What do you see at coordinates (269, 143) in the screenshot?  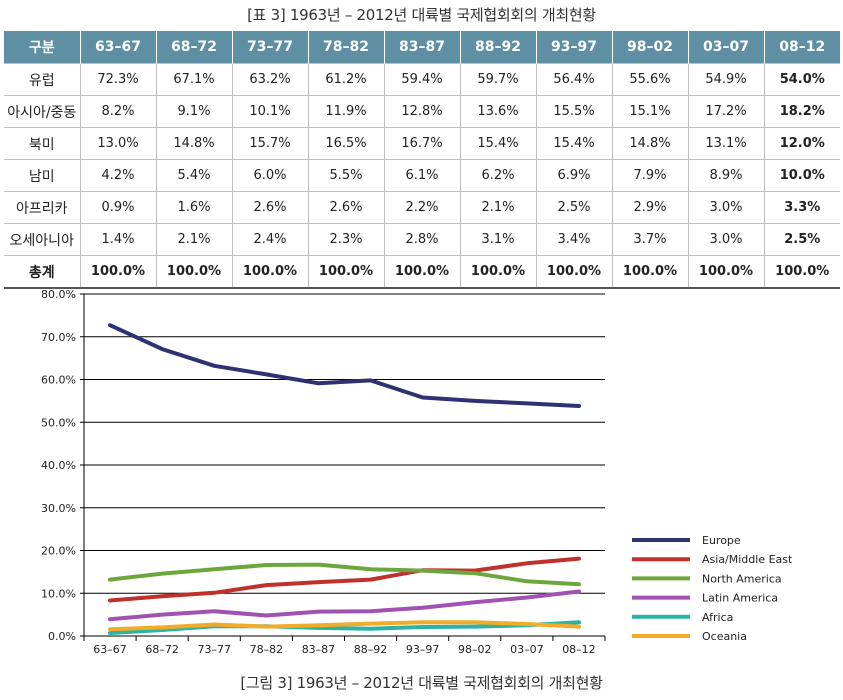 I see `table-cell: 15.7%` at bounding box center [269, 143].